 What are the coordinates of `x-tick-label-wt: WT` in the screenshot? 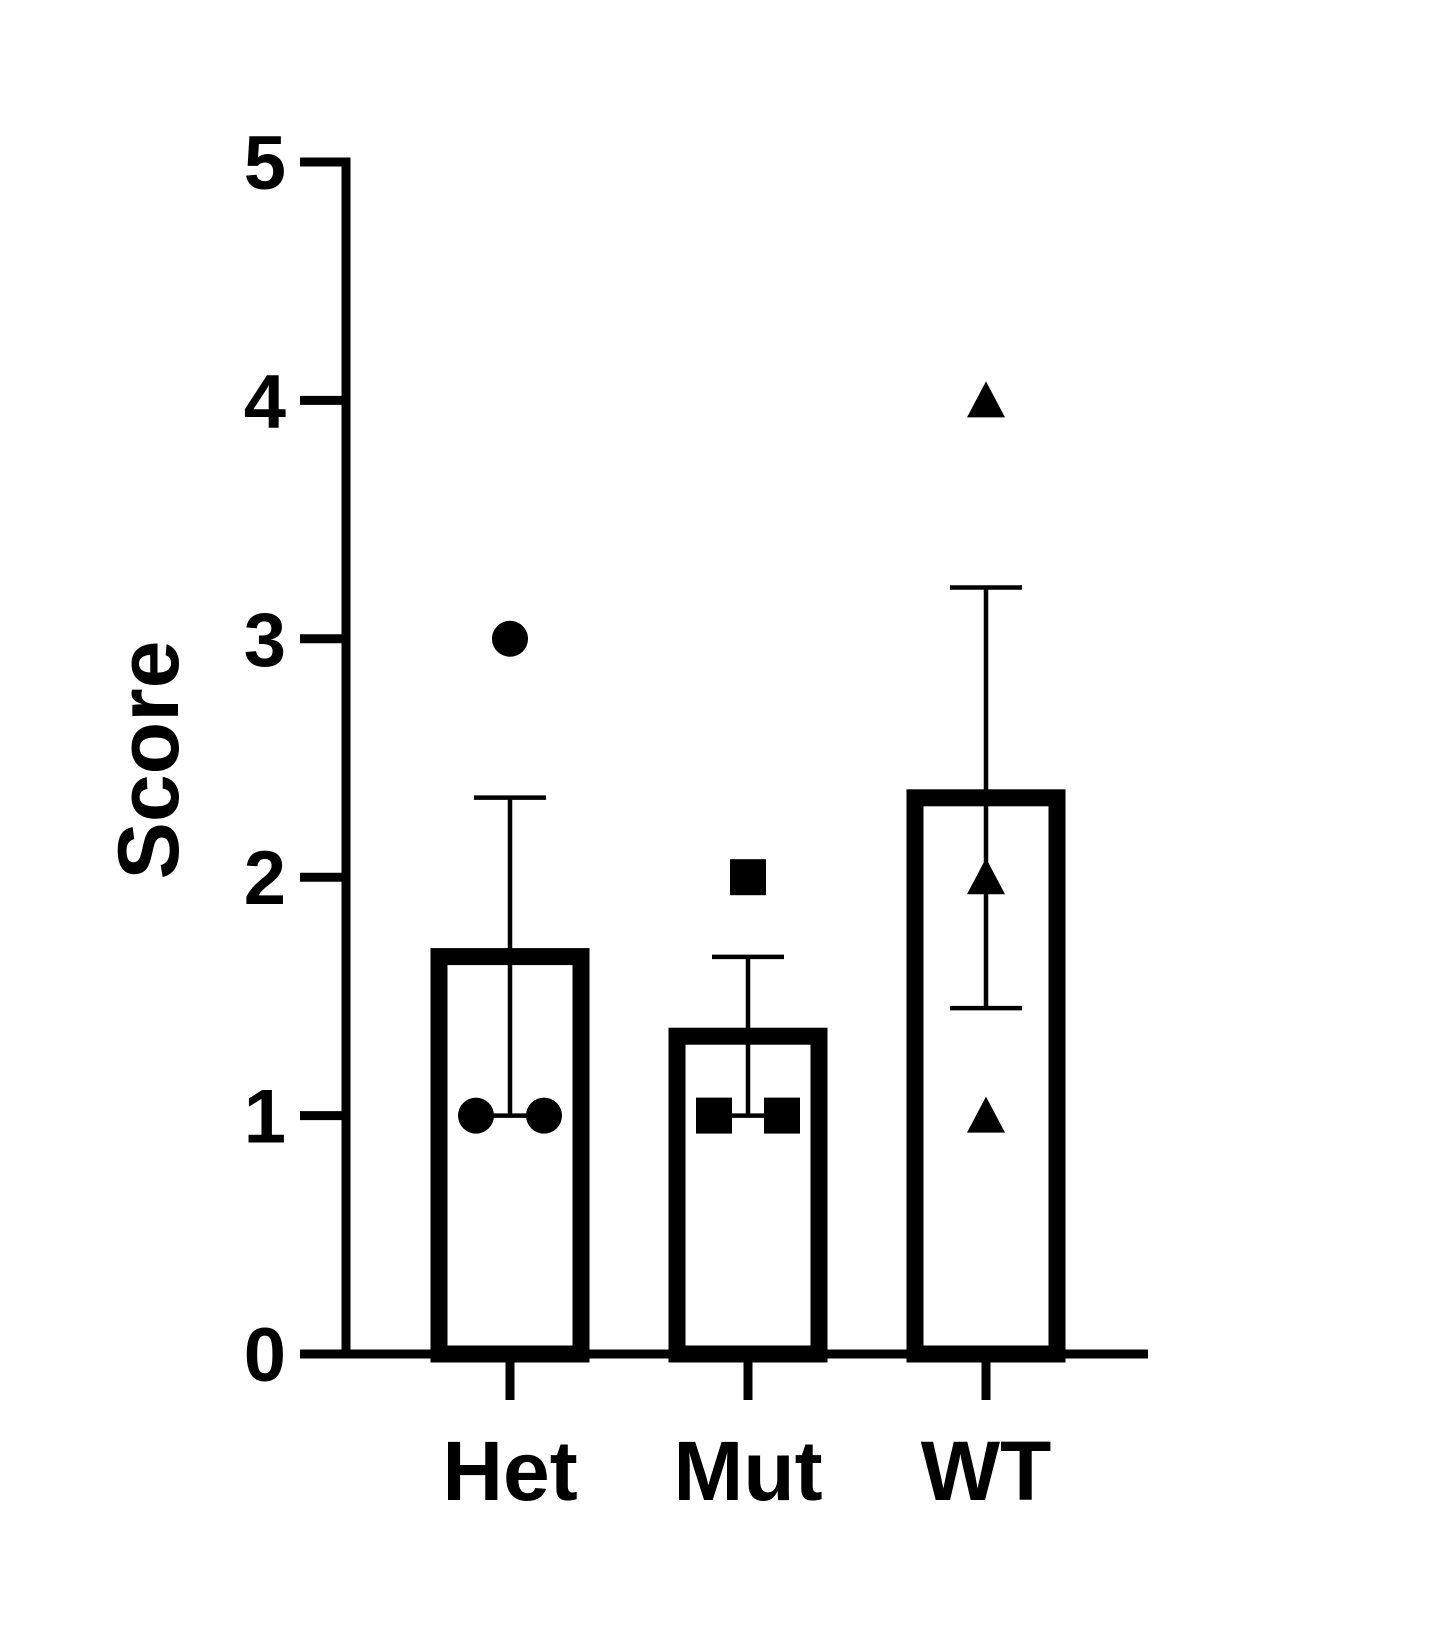 It's located at (986, 1471).